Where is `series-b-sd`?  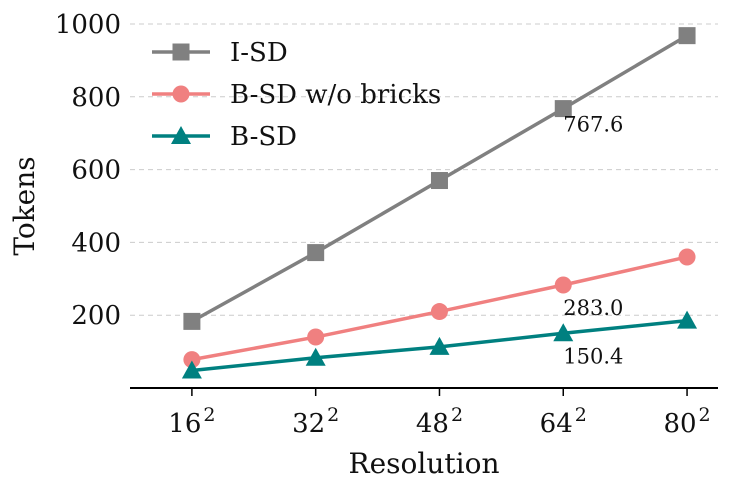
series-b-sd is located at coordinates (439, 344).